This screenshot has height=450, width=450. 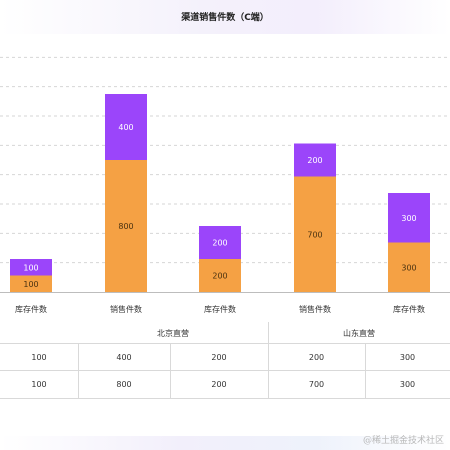 I want to click on table-cell: 700, so click(x=316, y=384).